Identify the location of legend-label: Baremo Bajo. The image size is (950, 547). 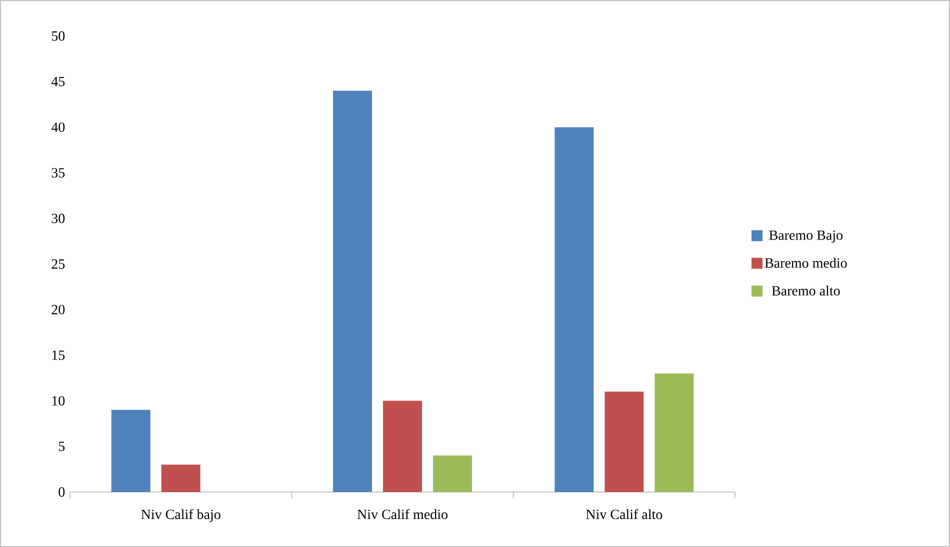
(806, 236).